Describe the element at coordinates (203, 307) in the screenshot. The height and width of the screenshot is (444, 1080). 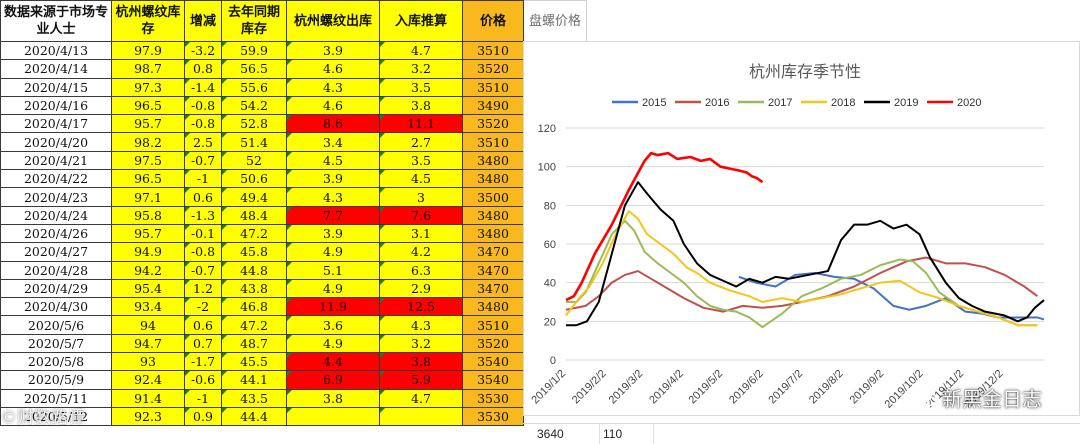
I see `cell-change: -2` at that location.